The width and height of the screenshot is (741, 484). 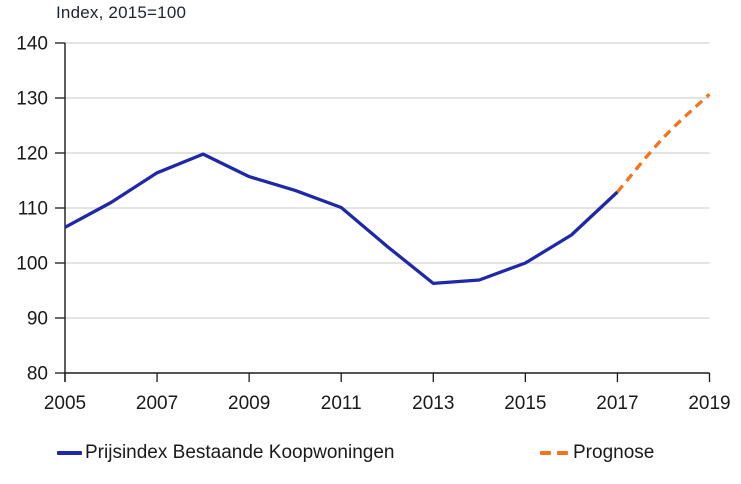 What do you see at coordinates (249, 403) in the screenshot?
I see `x-tick-label: 2009` at bounding box center [249, 403].